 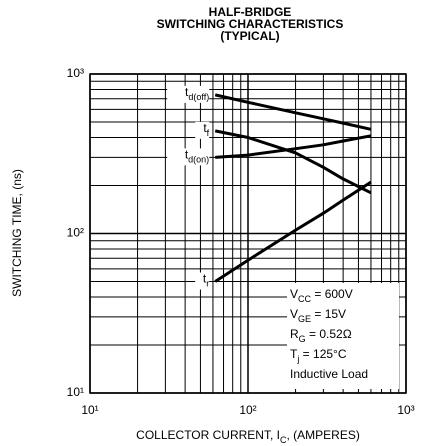 What do you see at coordinates (89, 410) in the screenshot?
I see `x-tick-label: 10¹` at bounding box center [89, 410].